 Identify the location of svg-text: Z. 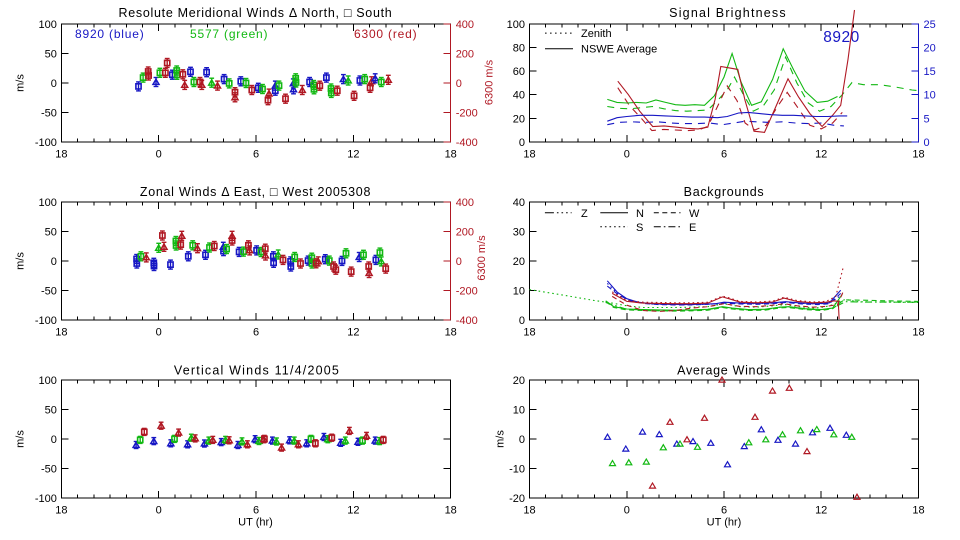
(584, 214).